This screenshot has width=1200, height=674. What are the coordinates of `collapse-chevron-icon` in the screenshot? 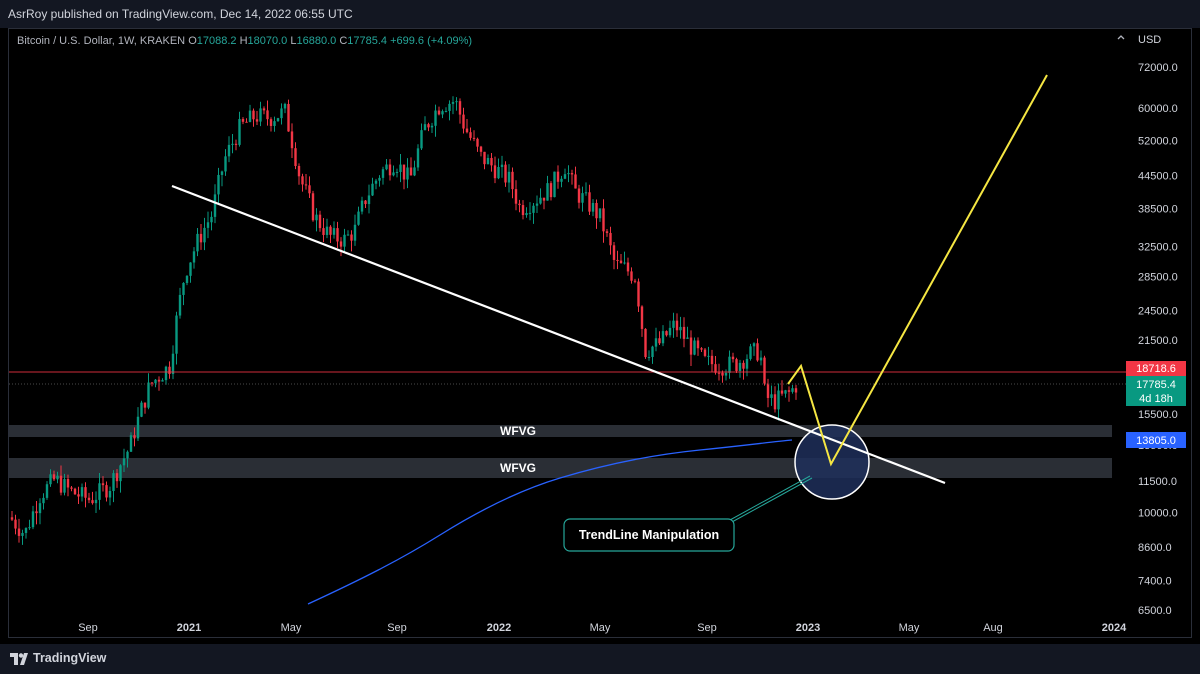 It's located at (1121, 38).